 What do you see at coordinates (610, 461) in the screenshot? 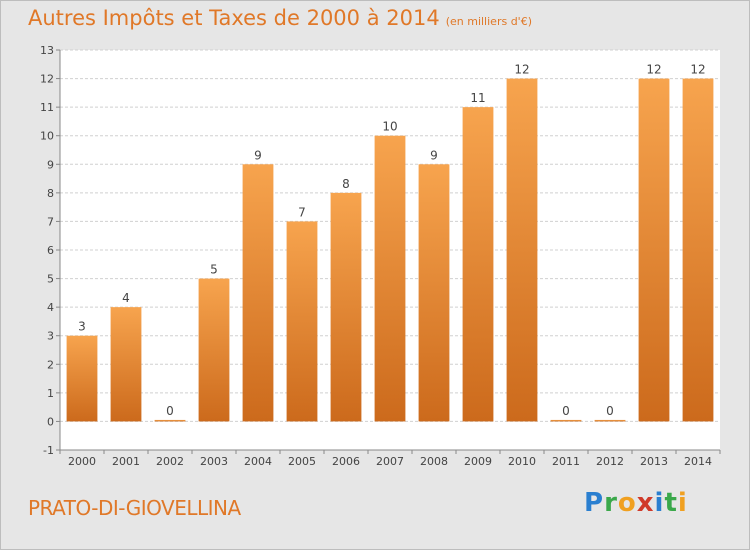
I see `x-tick-label: 2012` at bounding box center [610, 461].